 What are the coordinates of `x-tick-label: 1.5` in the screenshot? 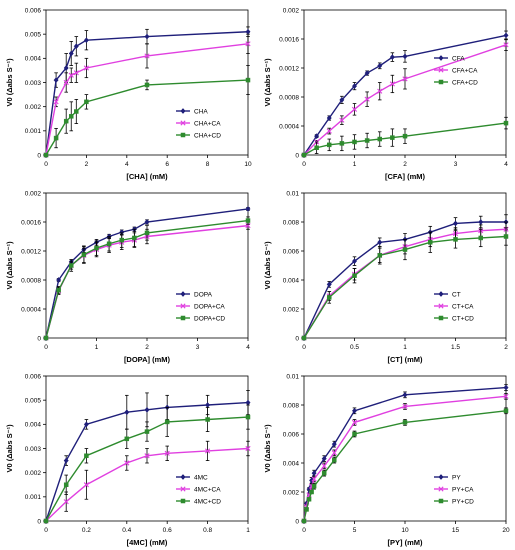 It's located at (455, 347).